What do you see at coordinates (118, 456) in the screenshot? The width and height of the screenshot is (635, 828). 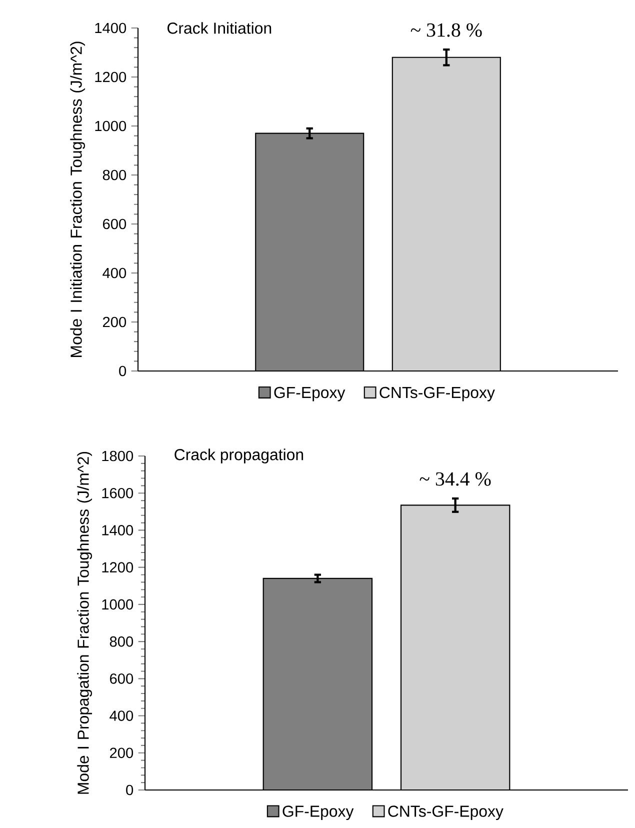 I see `y-tick-label: 1800` at bounding box center [118, 456].